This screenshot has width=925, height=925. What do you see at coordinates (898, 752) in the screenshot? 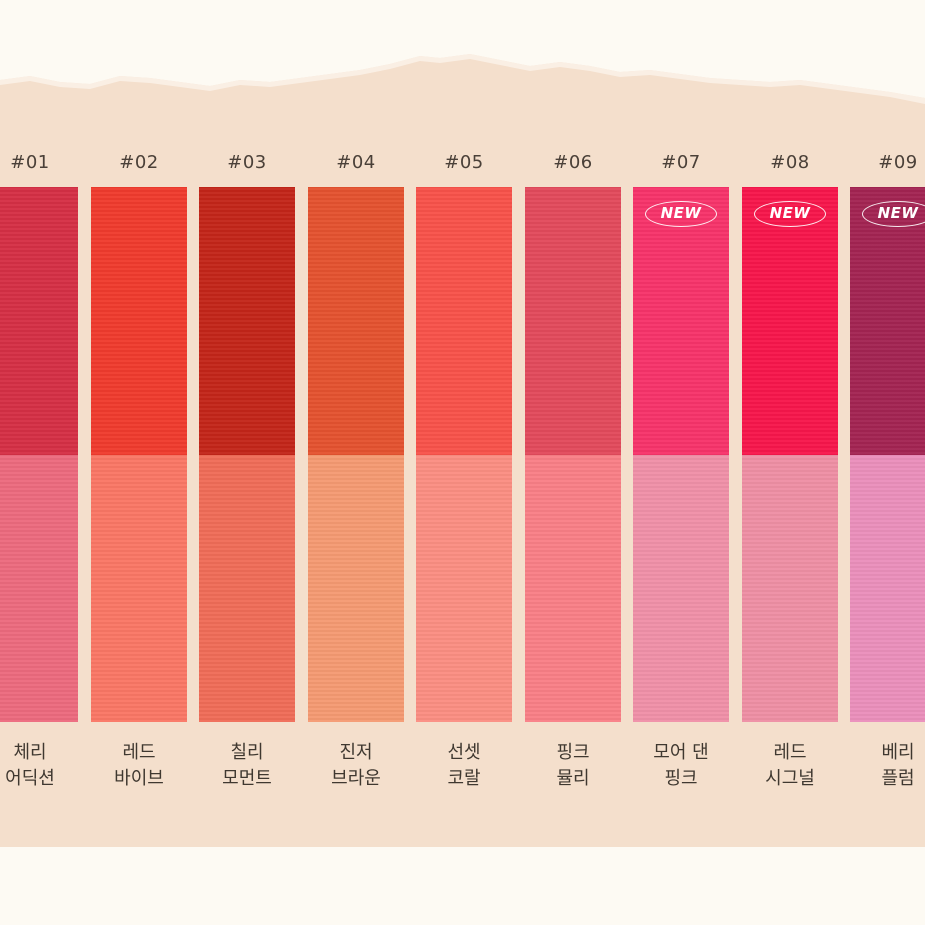
I see `shade-name-line1: 베리` at bounding box center [898, 752].